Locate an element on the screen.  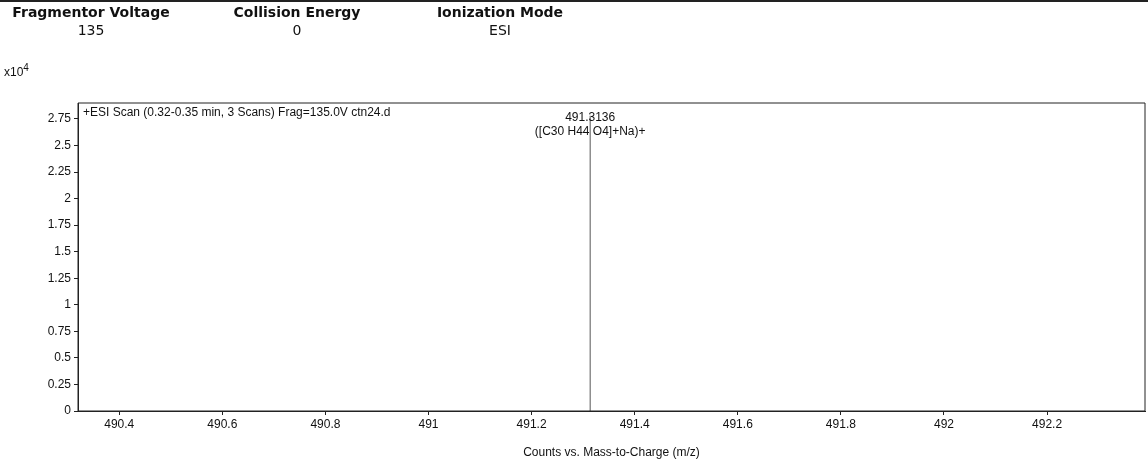
y-tick-label: 2.25 is located at coordinates (59, 171).